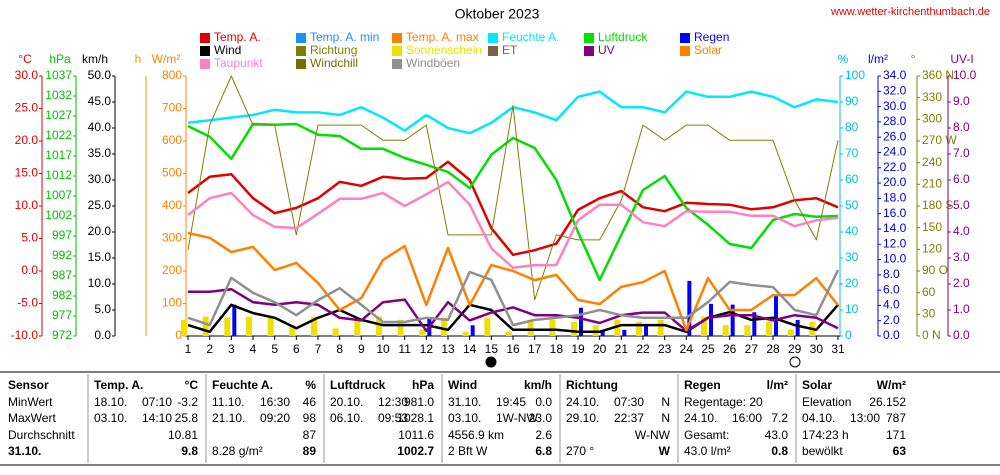  What do you see at coordinates (932, 162) in the screenshot?
I see `tick-label: 240` at bounding box center [932, 162].